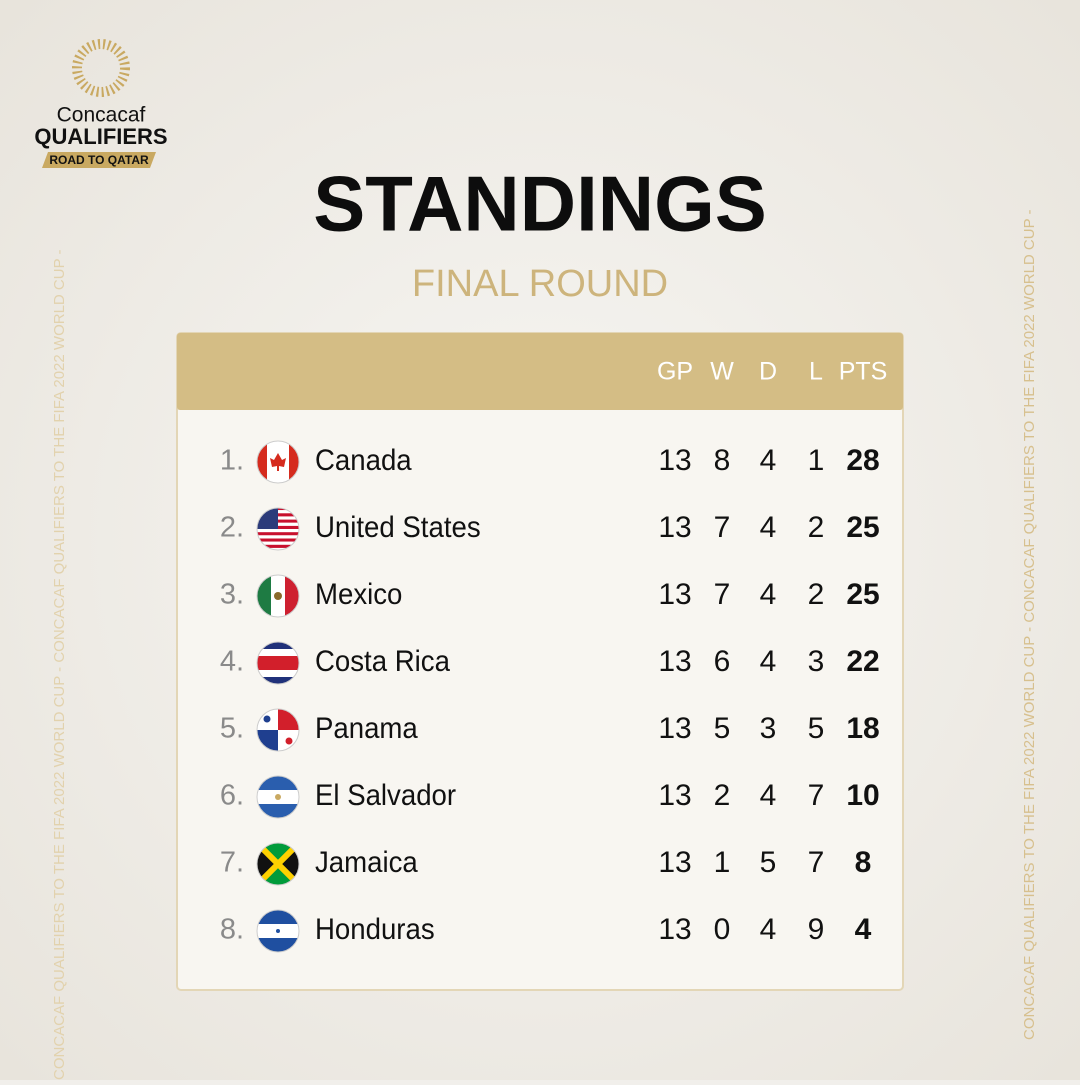  What do you see at coordinates (862, 594) in the screenshot?
I see `points: 25` at bounding box center [862, 594].